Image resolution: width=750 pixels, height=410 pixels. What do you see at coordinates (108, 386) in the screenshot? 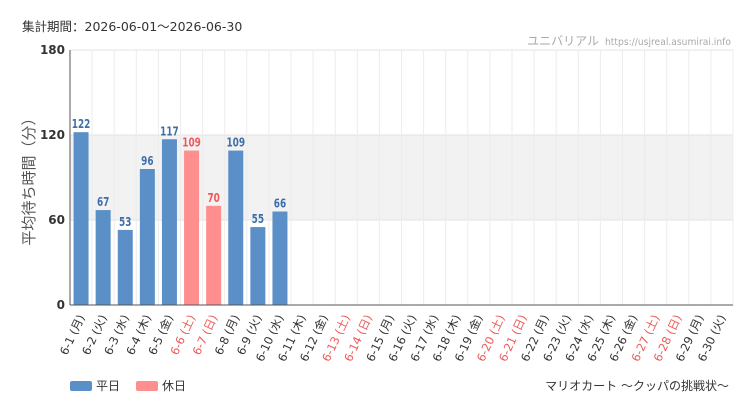
I see `legend-label-weekday: 平日` at bounding box center [108, 386].